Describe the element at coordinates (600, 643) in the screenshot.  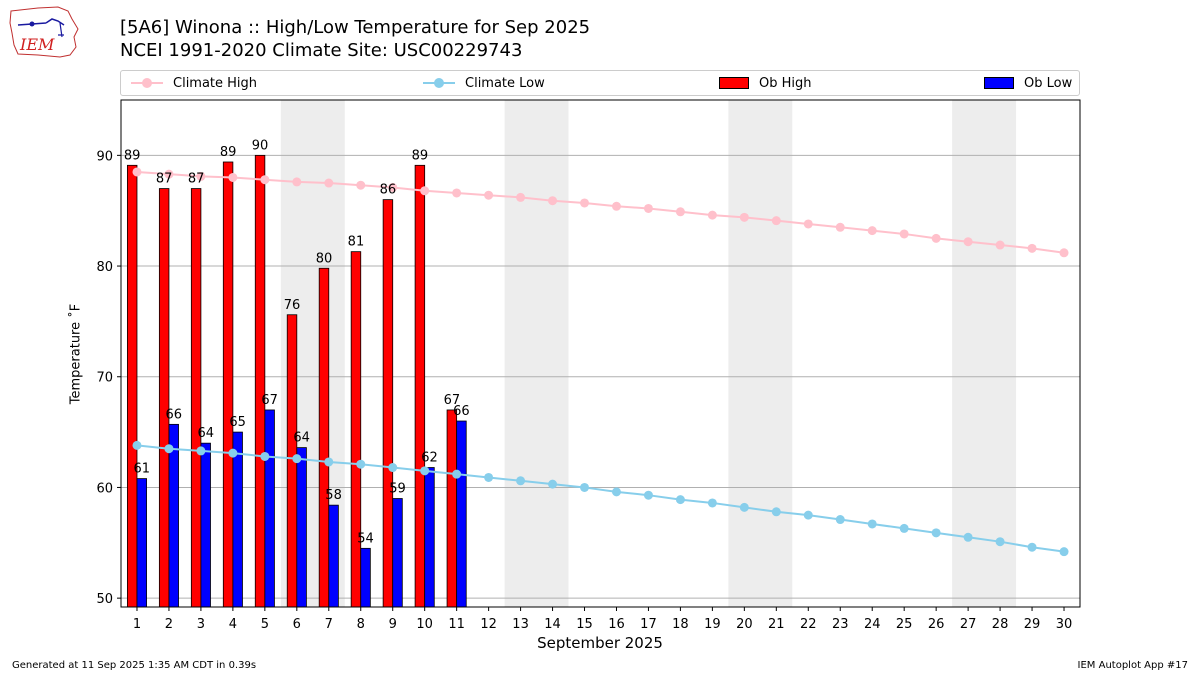
I see `x-axis-label: September 2025` at that location.